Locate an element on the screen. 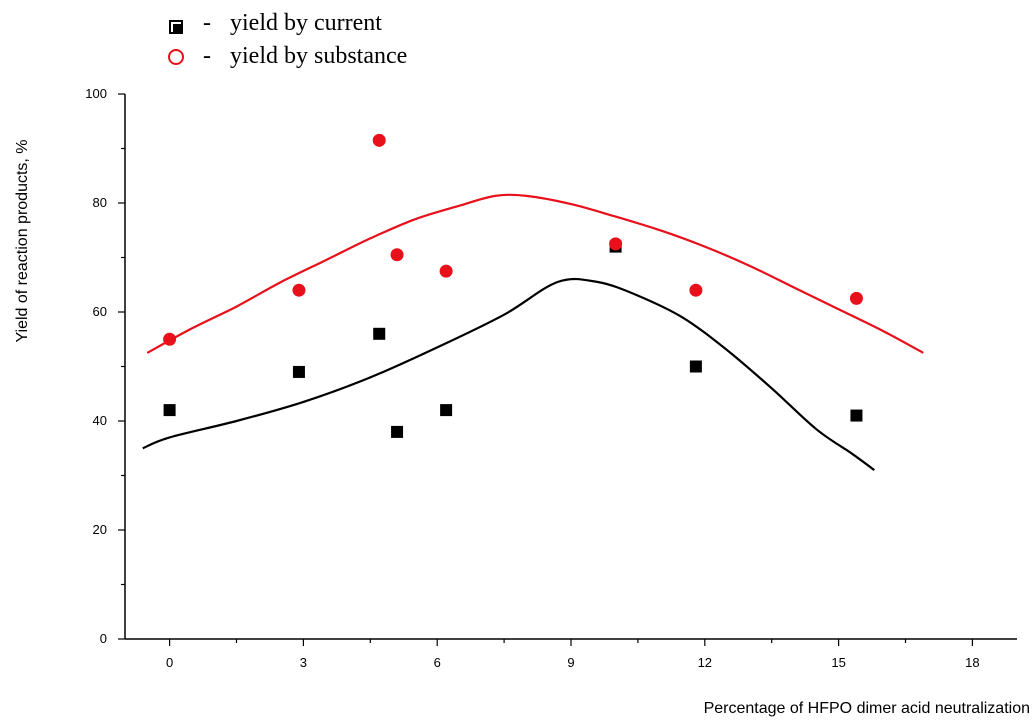 This screenshot has height=720, width=1036. x-tick-label: 0 is located at coordinates (169, 662).